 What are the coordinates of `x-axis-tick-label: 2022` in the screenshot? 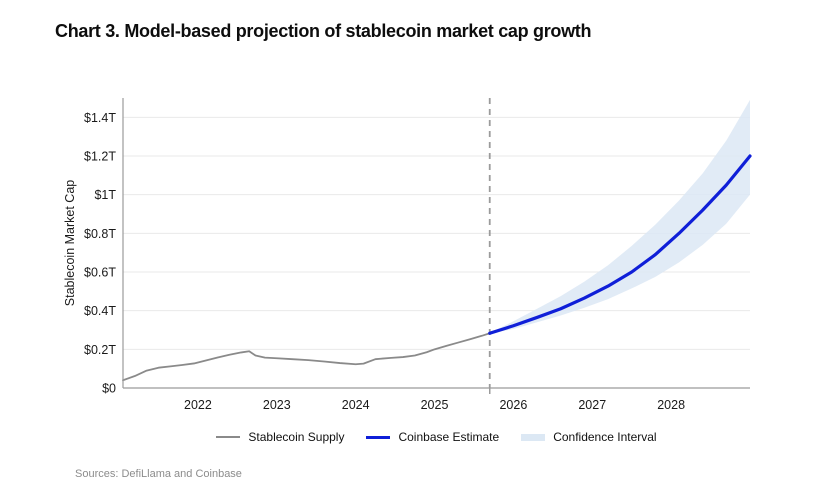 It's located at (198, 405).